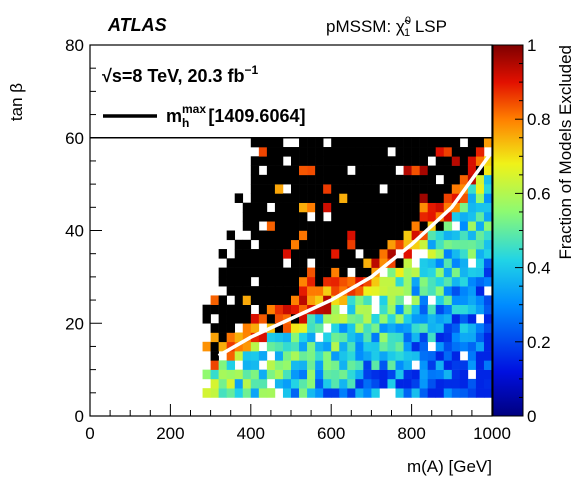  Describe the element at coordinates (83, 231) in the screenshot. I see `y-axis-ticks: 0 20 40 60 80` at that location.